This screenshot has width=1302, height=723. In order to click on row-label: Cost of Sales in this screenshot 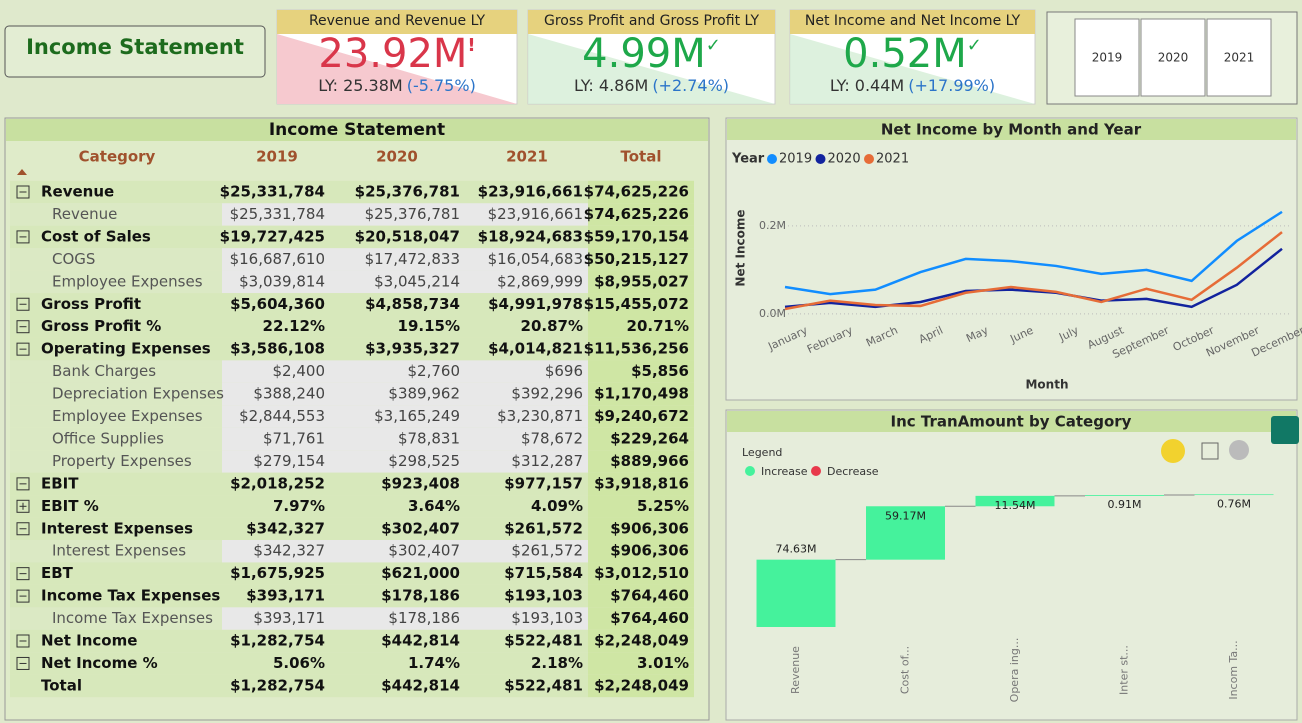, I will do `click(96, 236)`.